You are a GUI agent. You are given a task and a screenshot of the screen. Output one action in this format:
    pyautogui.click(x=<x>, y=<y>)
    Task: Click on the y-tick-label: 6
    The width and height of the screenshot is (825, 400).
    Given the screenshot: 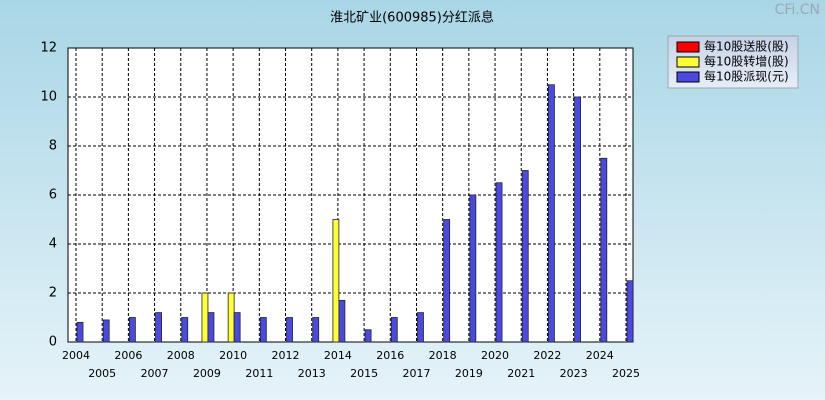 What is the action you would take?
    pyautogui.click(x=53, y=195)
    